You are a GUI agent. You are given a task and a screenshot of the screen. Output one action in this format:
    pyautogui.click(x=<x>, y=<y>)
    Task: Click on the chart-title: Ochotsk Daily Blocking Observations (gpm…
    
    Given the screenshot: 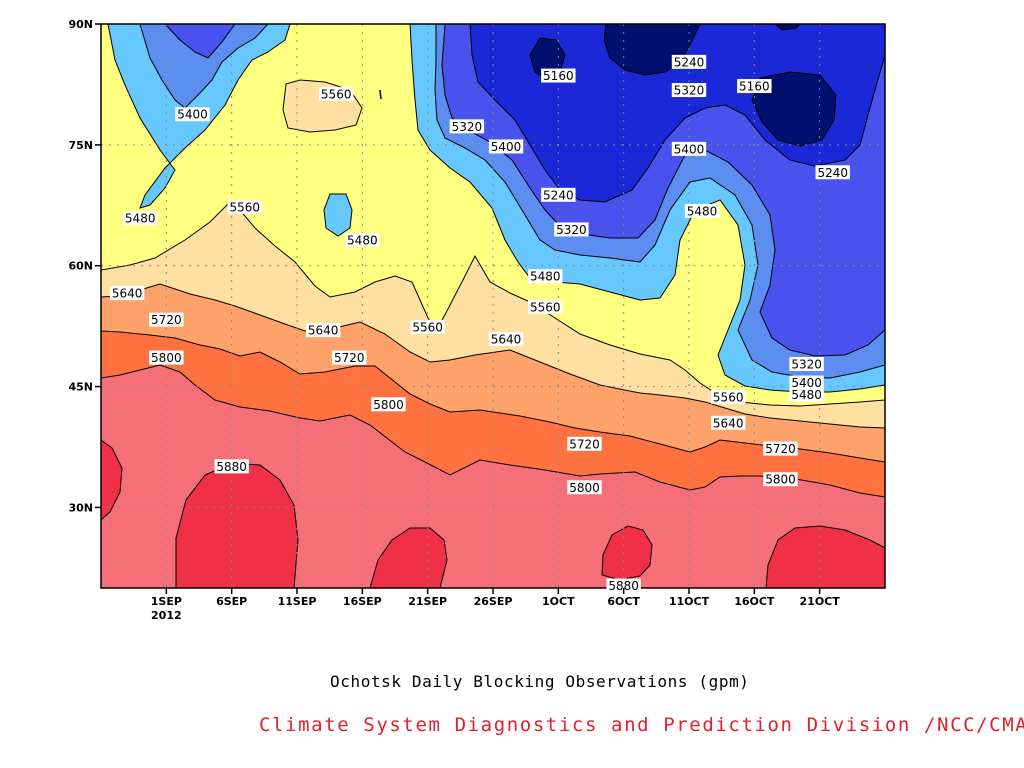 What is the action you would take?
    pyautogui.click(x=540, y=681)
    